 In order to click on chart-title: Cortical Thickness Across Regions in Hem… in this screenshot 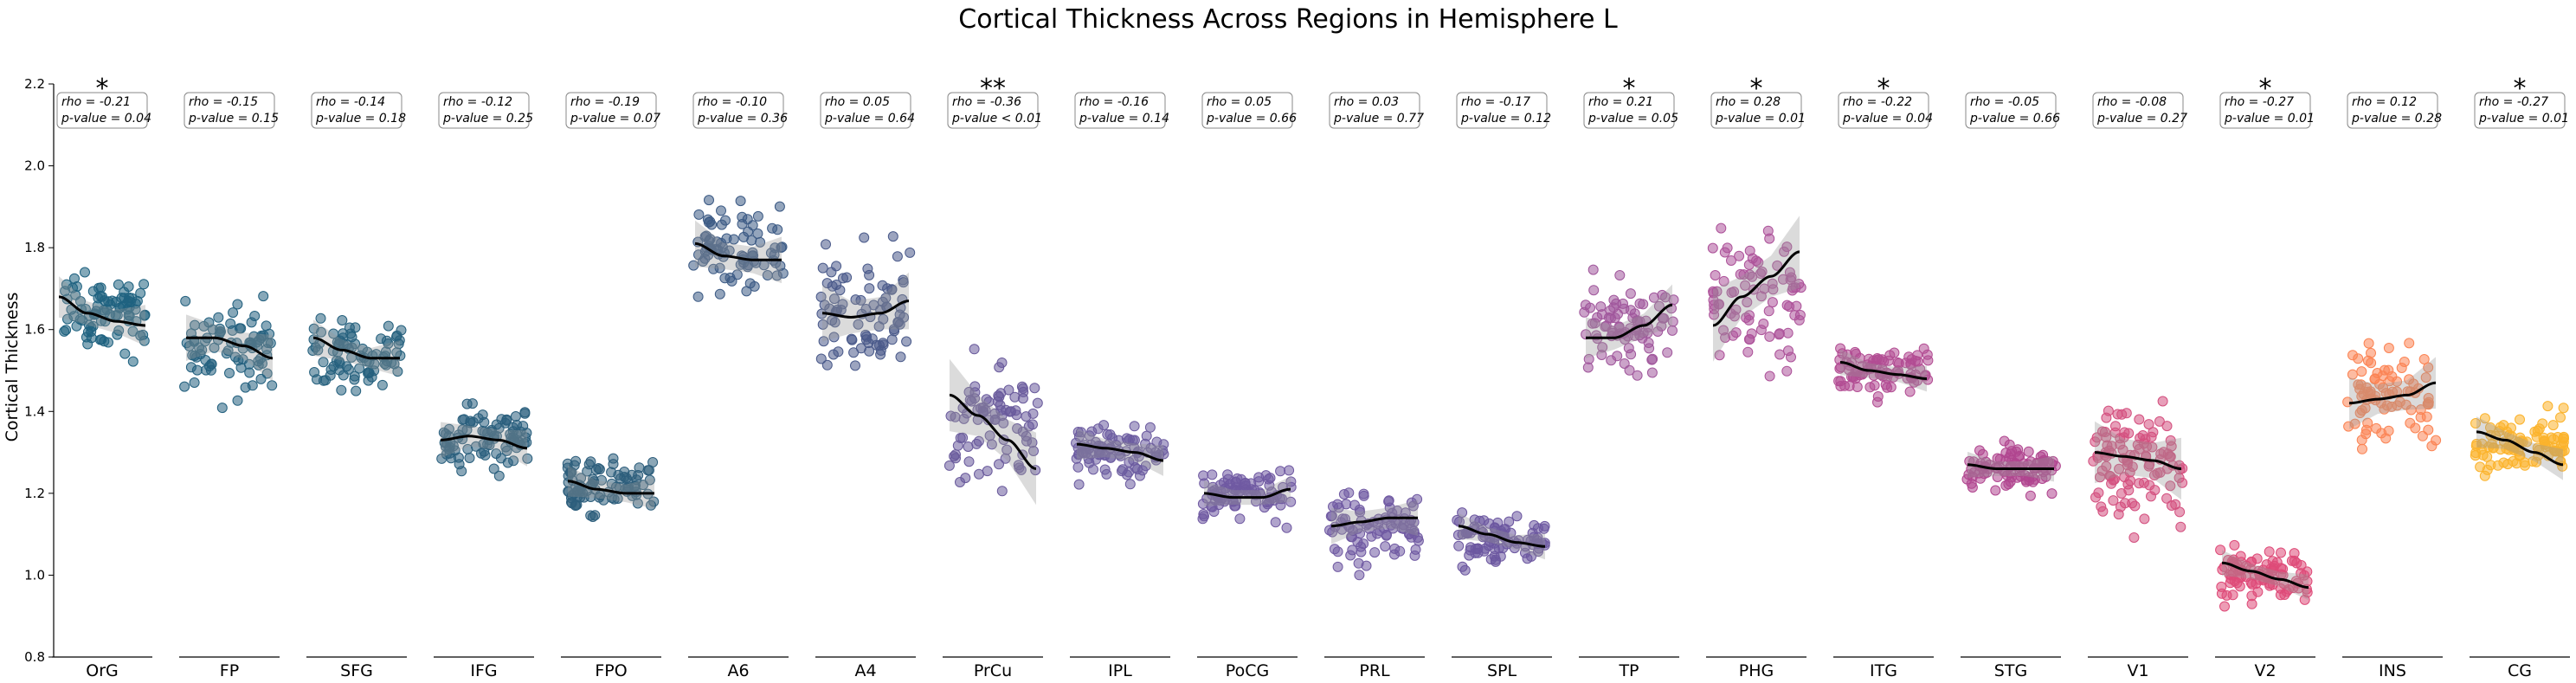, I will do `click(1288, 20)`.